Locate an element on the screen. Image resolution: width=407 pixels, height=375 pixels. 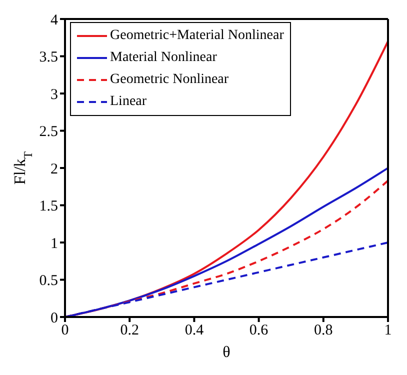
y-tick-label: 4 is located at coordinates (54, 20).